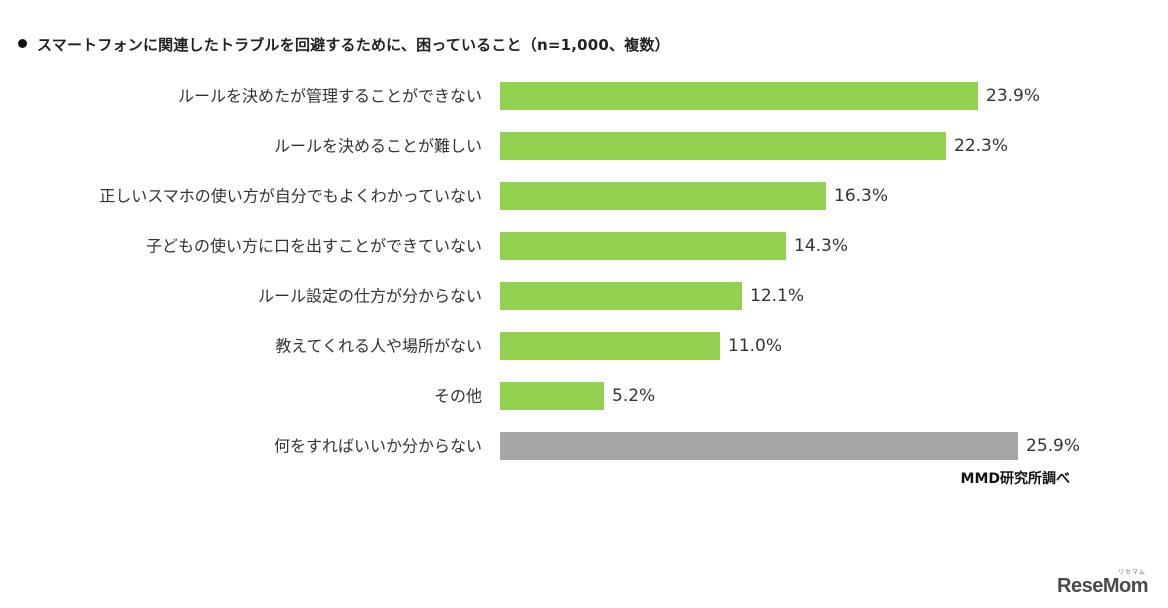 The image size is (1168, 608). Describe the element at coordinates (1131, 573) in the screenshot. I see `watermark-sub: リセマム` at that location.